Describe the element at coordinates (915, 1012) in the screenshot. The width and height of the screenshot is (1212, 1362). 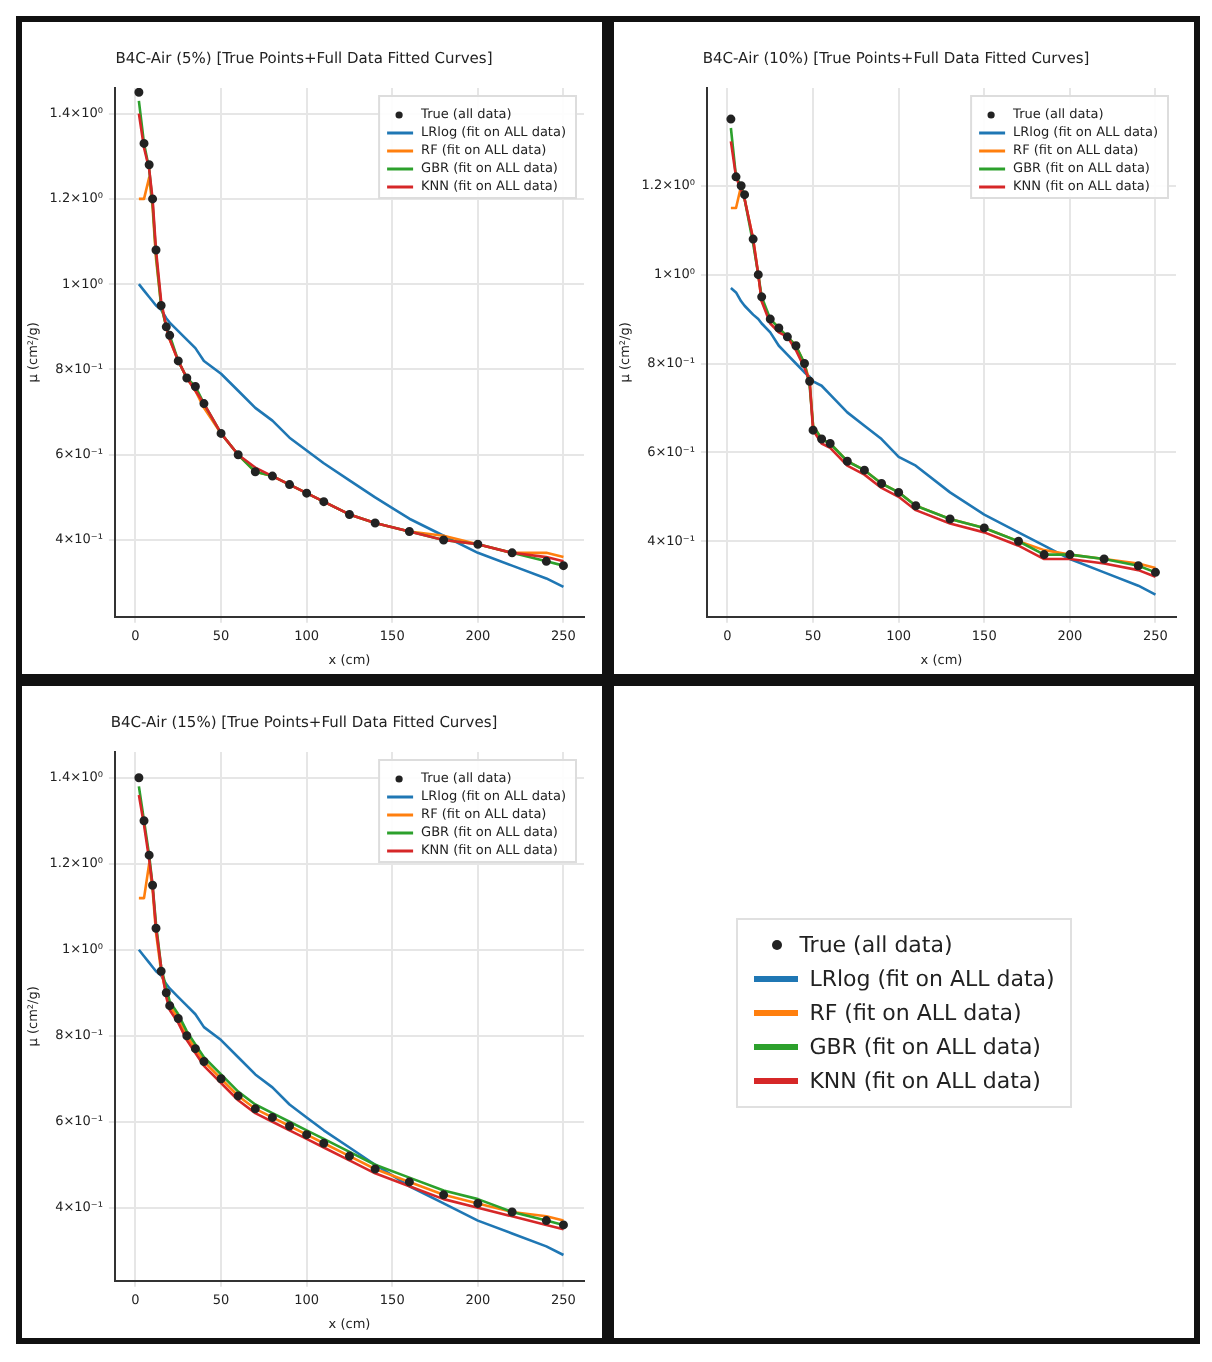
I see `text: RF (fit on ALL data)` at that location.